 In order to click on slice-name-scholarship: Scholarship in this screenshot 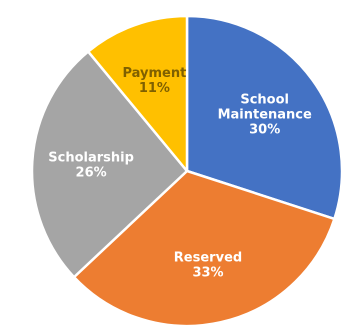, I will do `click(91, 158)`.